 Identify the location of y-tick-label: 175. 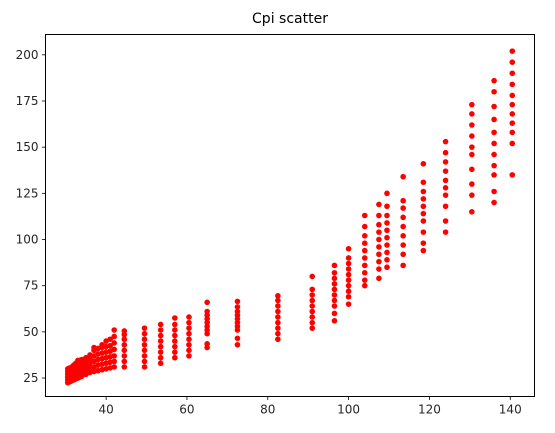
(27, 101).